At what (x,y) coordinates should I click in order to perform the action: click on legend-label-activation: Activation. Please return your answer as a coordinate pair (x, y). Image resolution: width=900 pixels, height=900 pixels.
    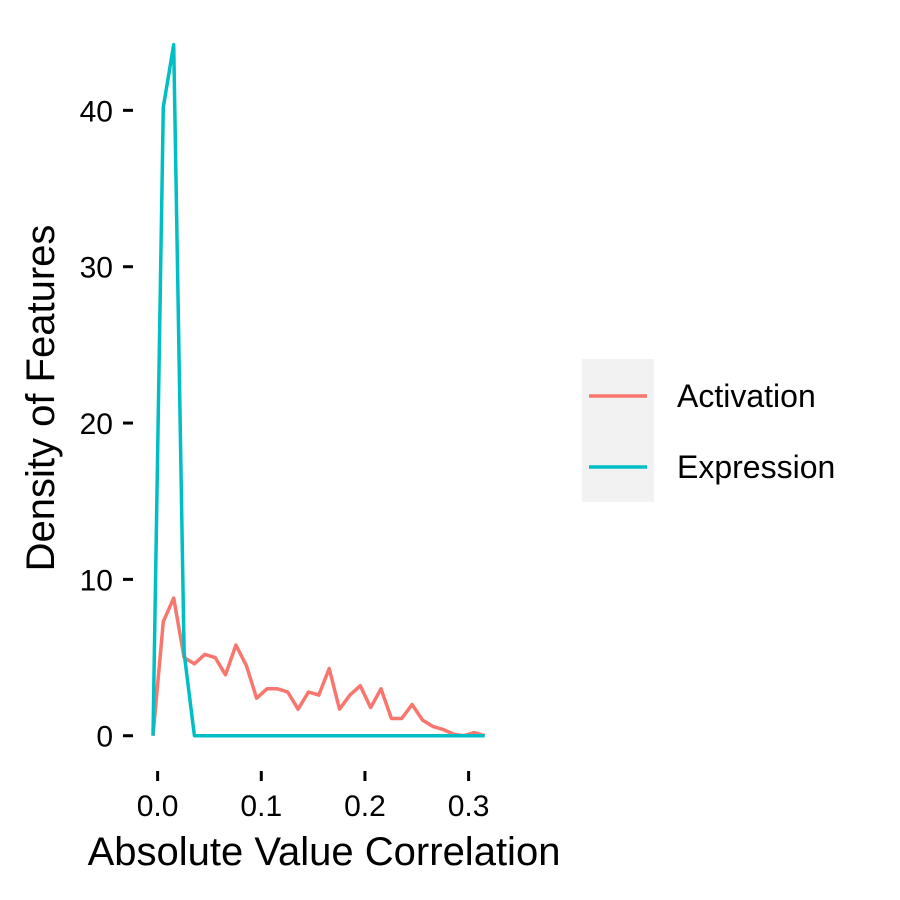
    Looking at the image, I should click on (746, 396).